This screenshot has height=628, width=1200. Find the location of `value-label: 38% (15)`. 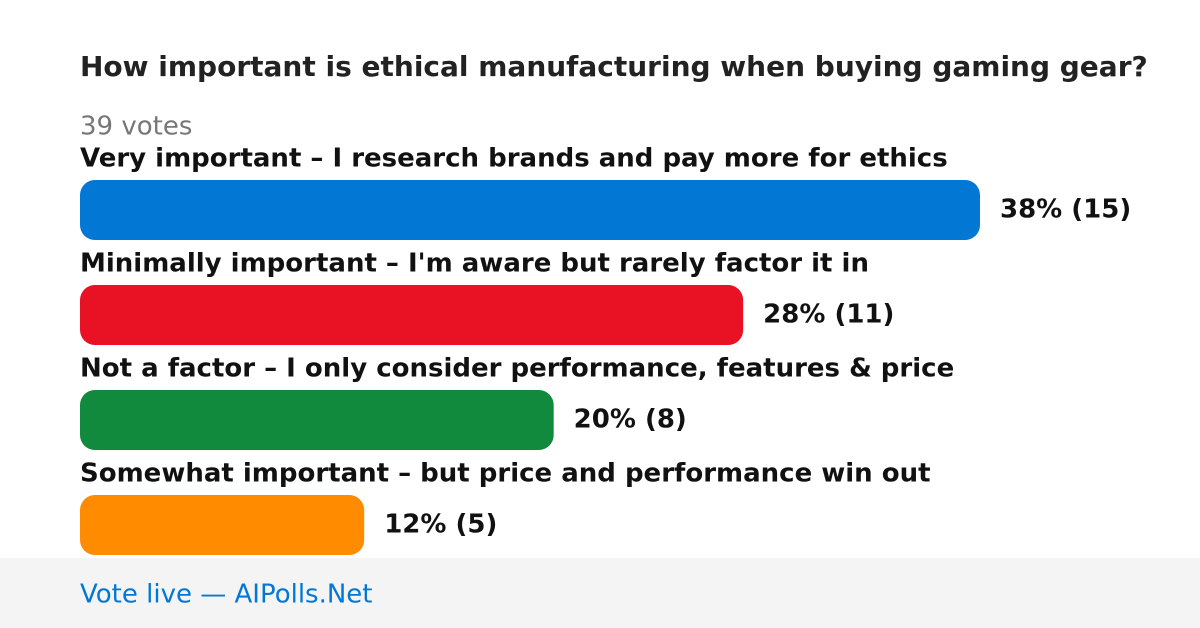

value-label: 38% (15) is located at coordinates (1065, 210).